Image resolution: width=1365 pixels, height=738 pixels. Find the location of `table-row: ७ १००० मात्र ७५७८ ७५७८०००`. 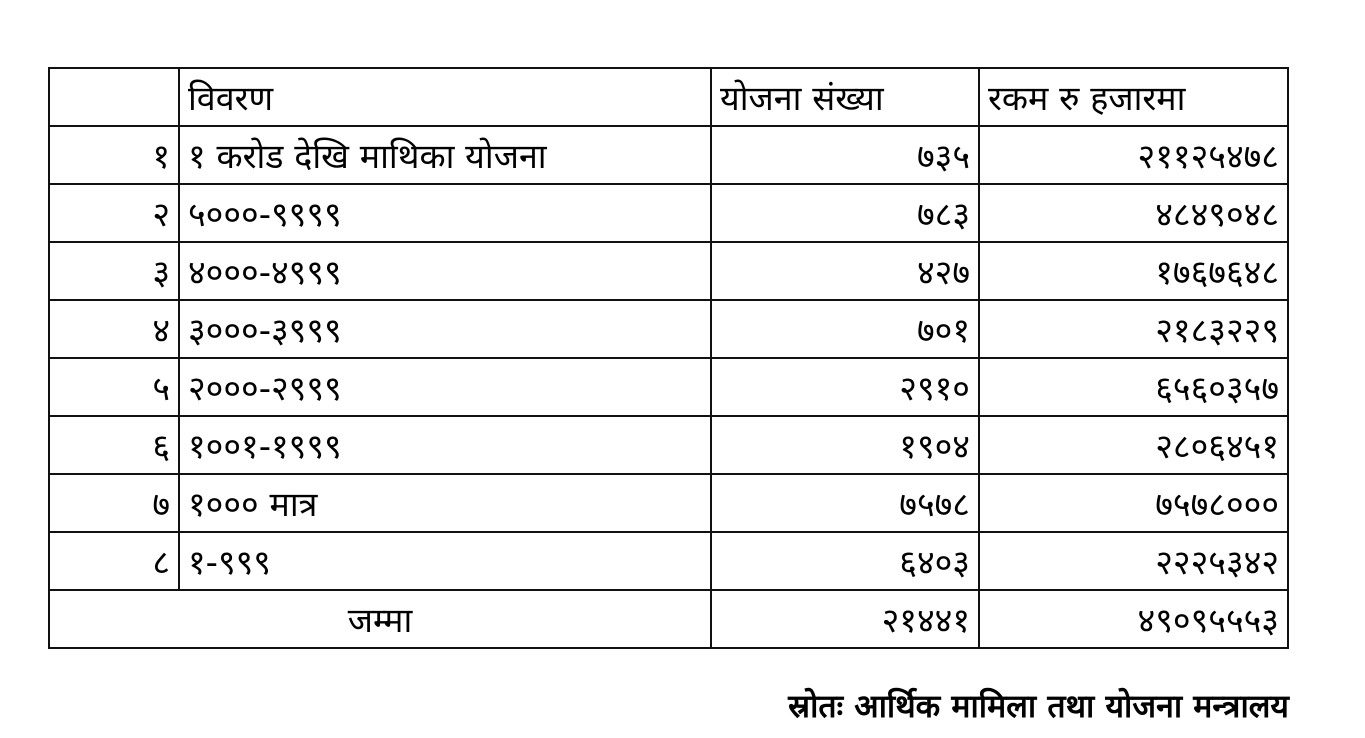

table-row: ७ १००० मात्र ७५७८ ७५७८००० is located at coordinates (668, 503).